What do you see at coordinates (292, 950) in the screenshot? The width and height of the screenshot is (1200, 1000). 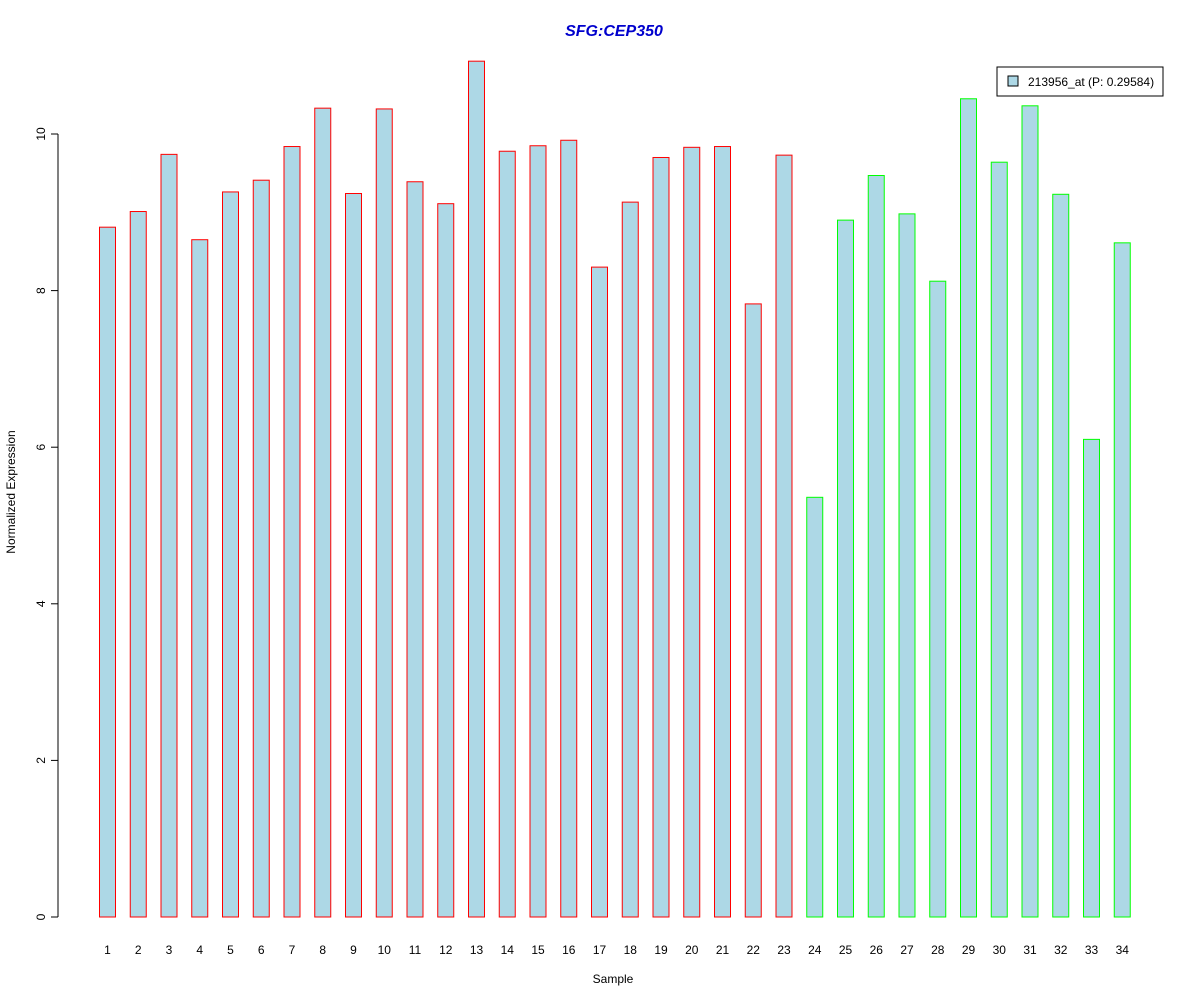 I see `x-tick-label: 7` at bounding box center [292, 950].